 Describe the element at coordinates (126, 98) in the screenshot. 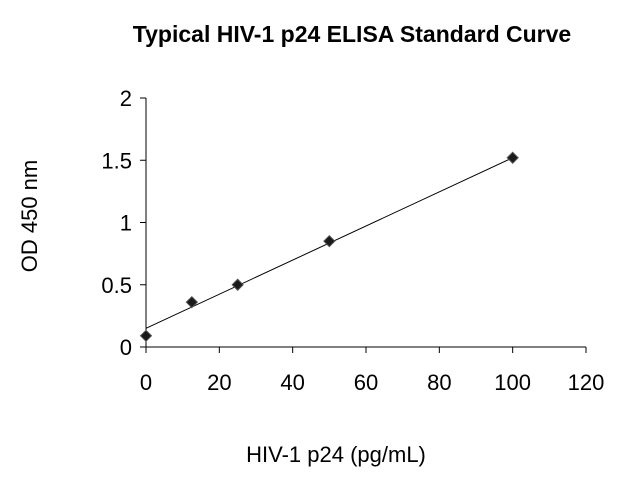

I see `y-tick-label: 2` at that location.